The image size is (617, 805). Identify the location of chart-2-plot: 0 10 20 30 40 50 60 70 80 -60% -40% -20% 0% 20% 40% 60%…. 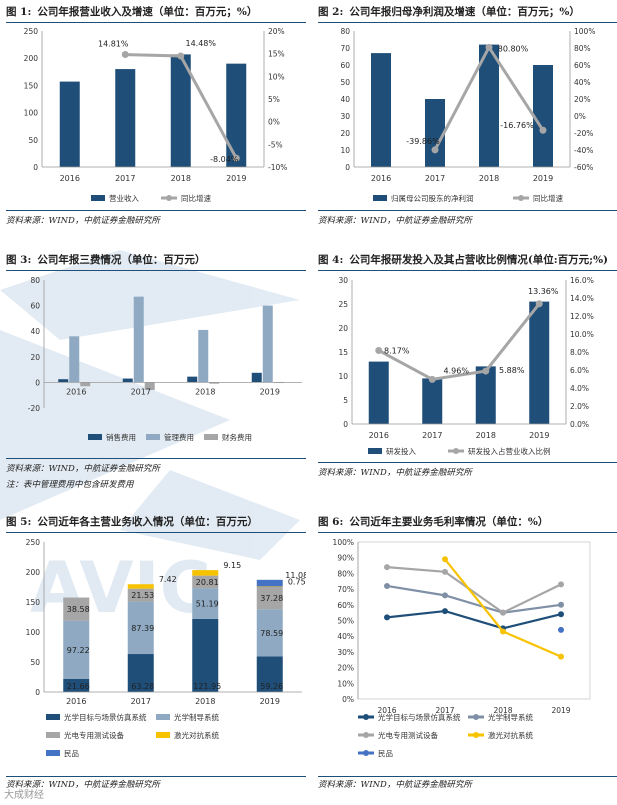
(467, 115).